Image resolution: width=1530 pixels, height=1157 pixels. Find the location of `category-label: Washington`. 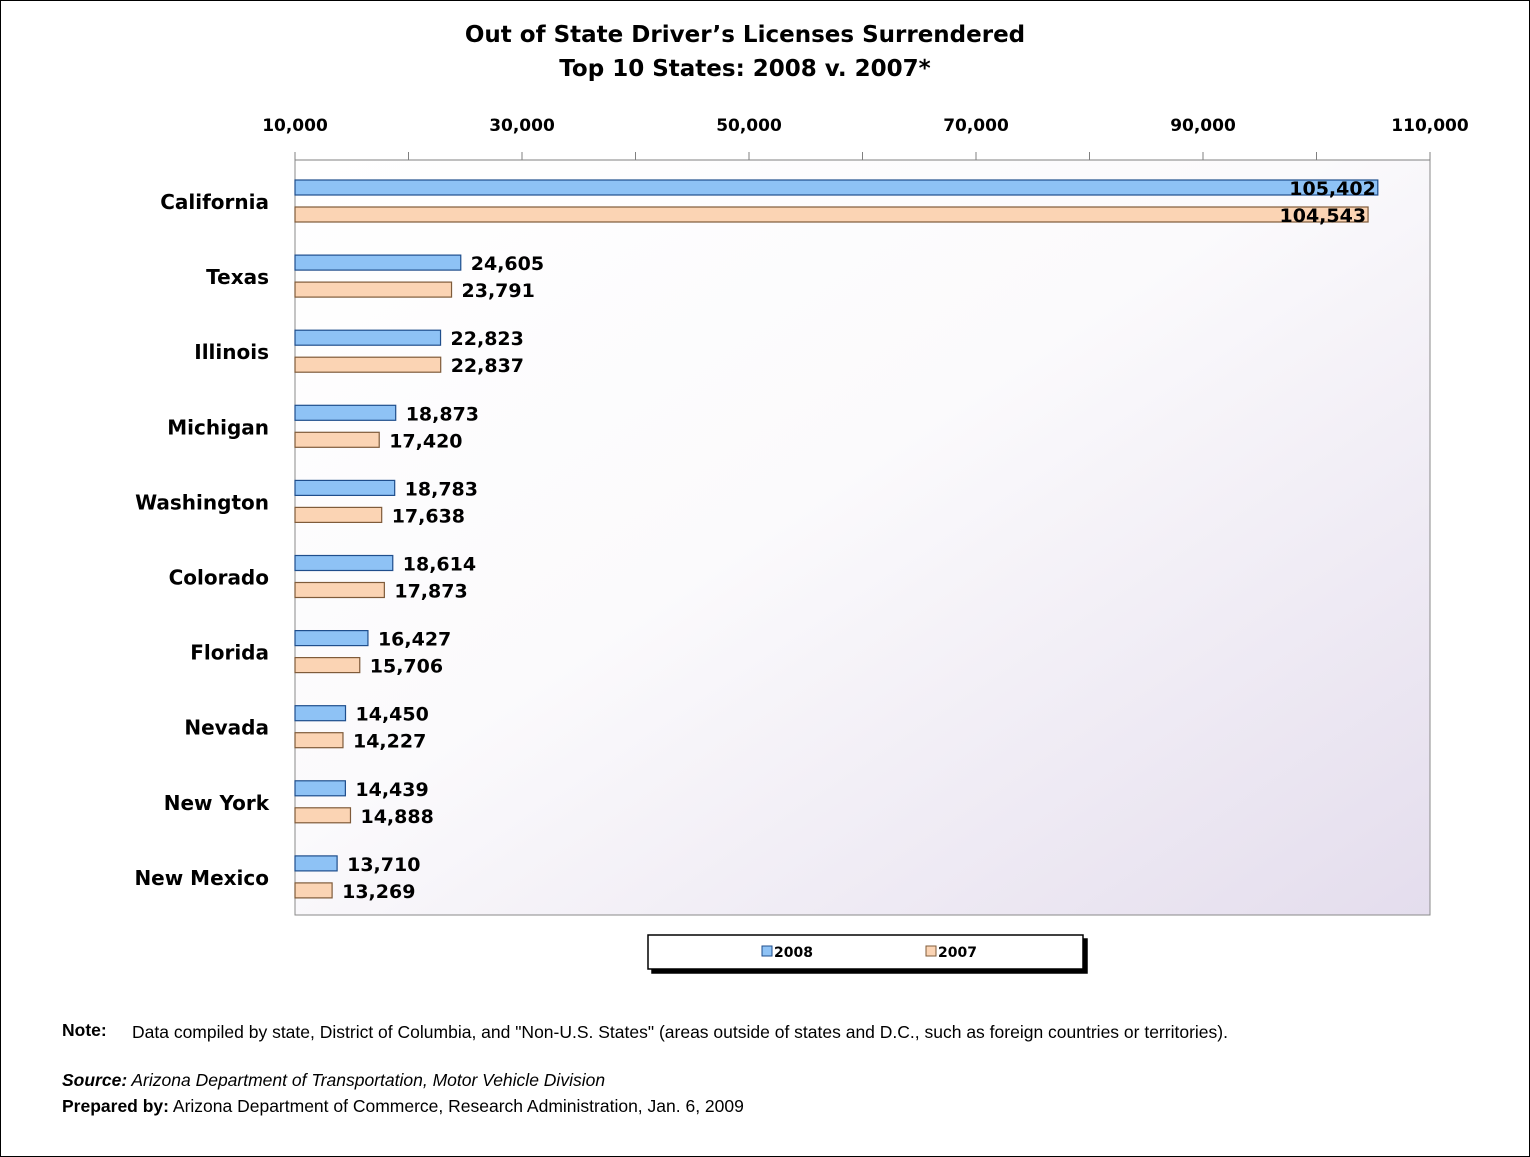

category-label: Washington is located at coordinates (202, 502).